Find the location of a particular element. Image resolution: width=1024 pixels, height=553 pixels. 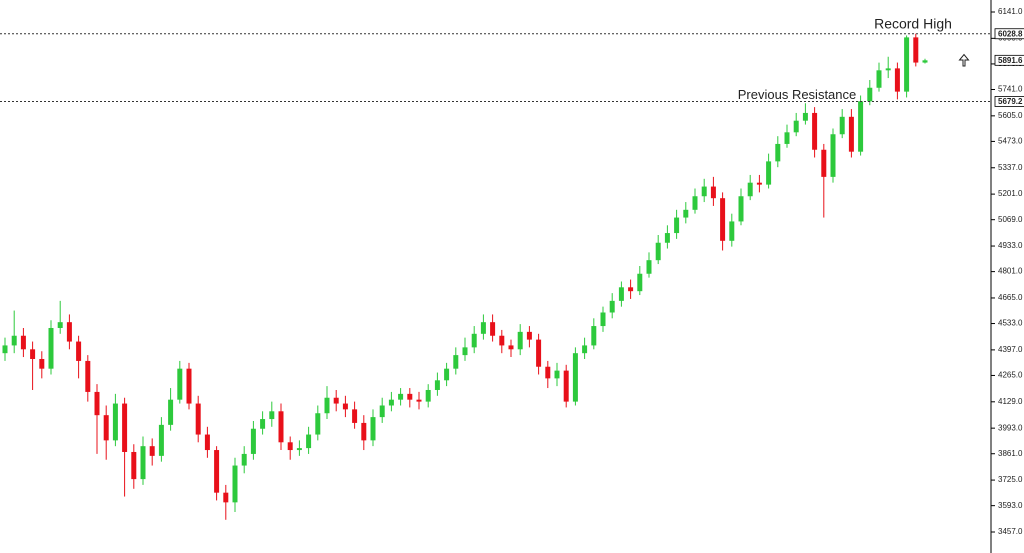

annotation: Record High is located at coordinates (913, 23).